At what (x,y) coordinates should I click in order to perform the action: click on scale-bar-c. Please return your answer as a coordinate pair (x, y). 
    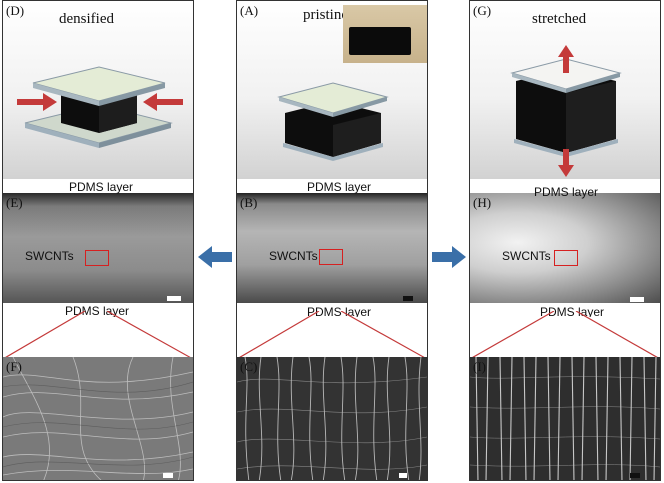
    Looking at the image, I should click on (403, 475).